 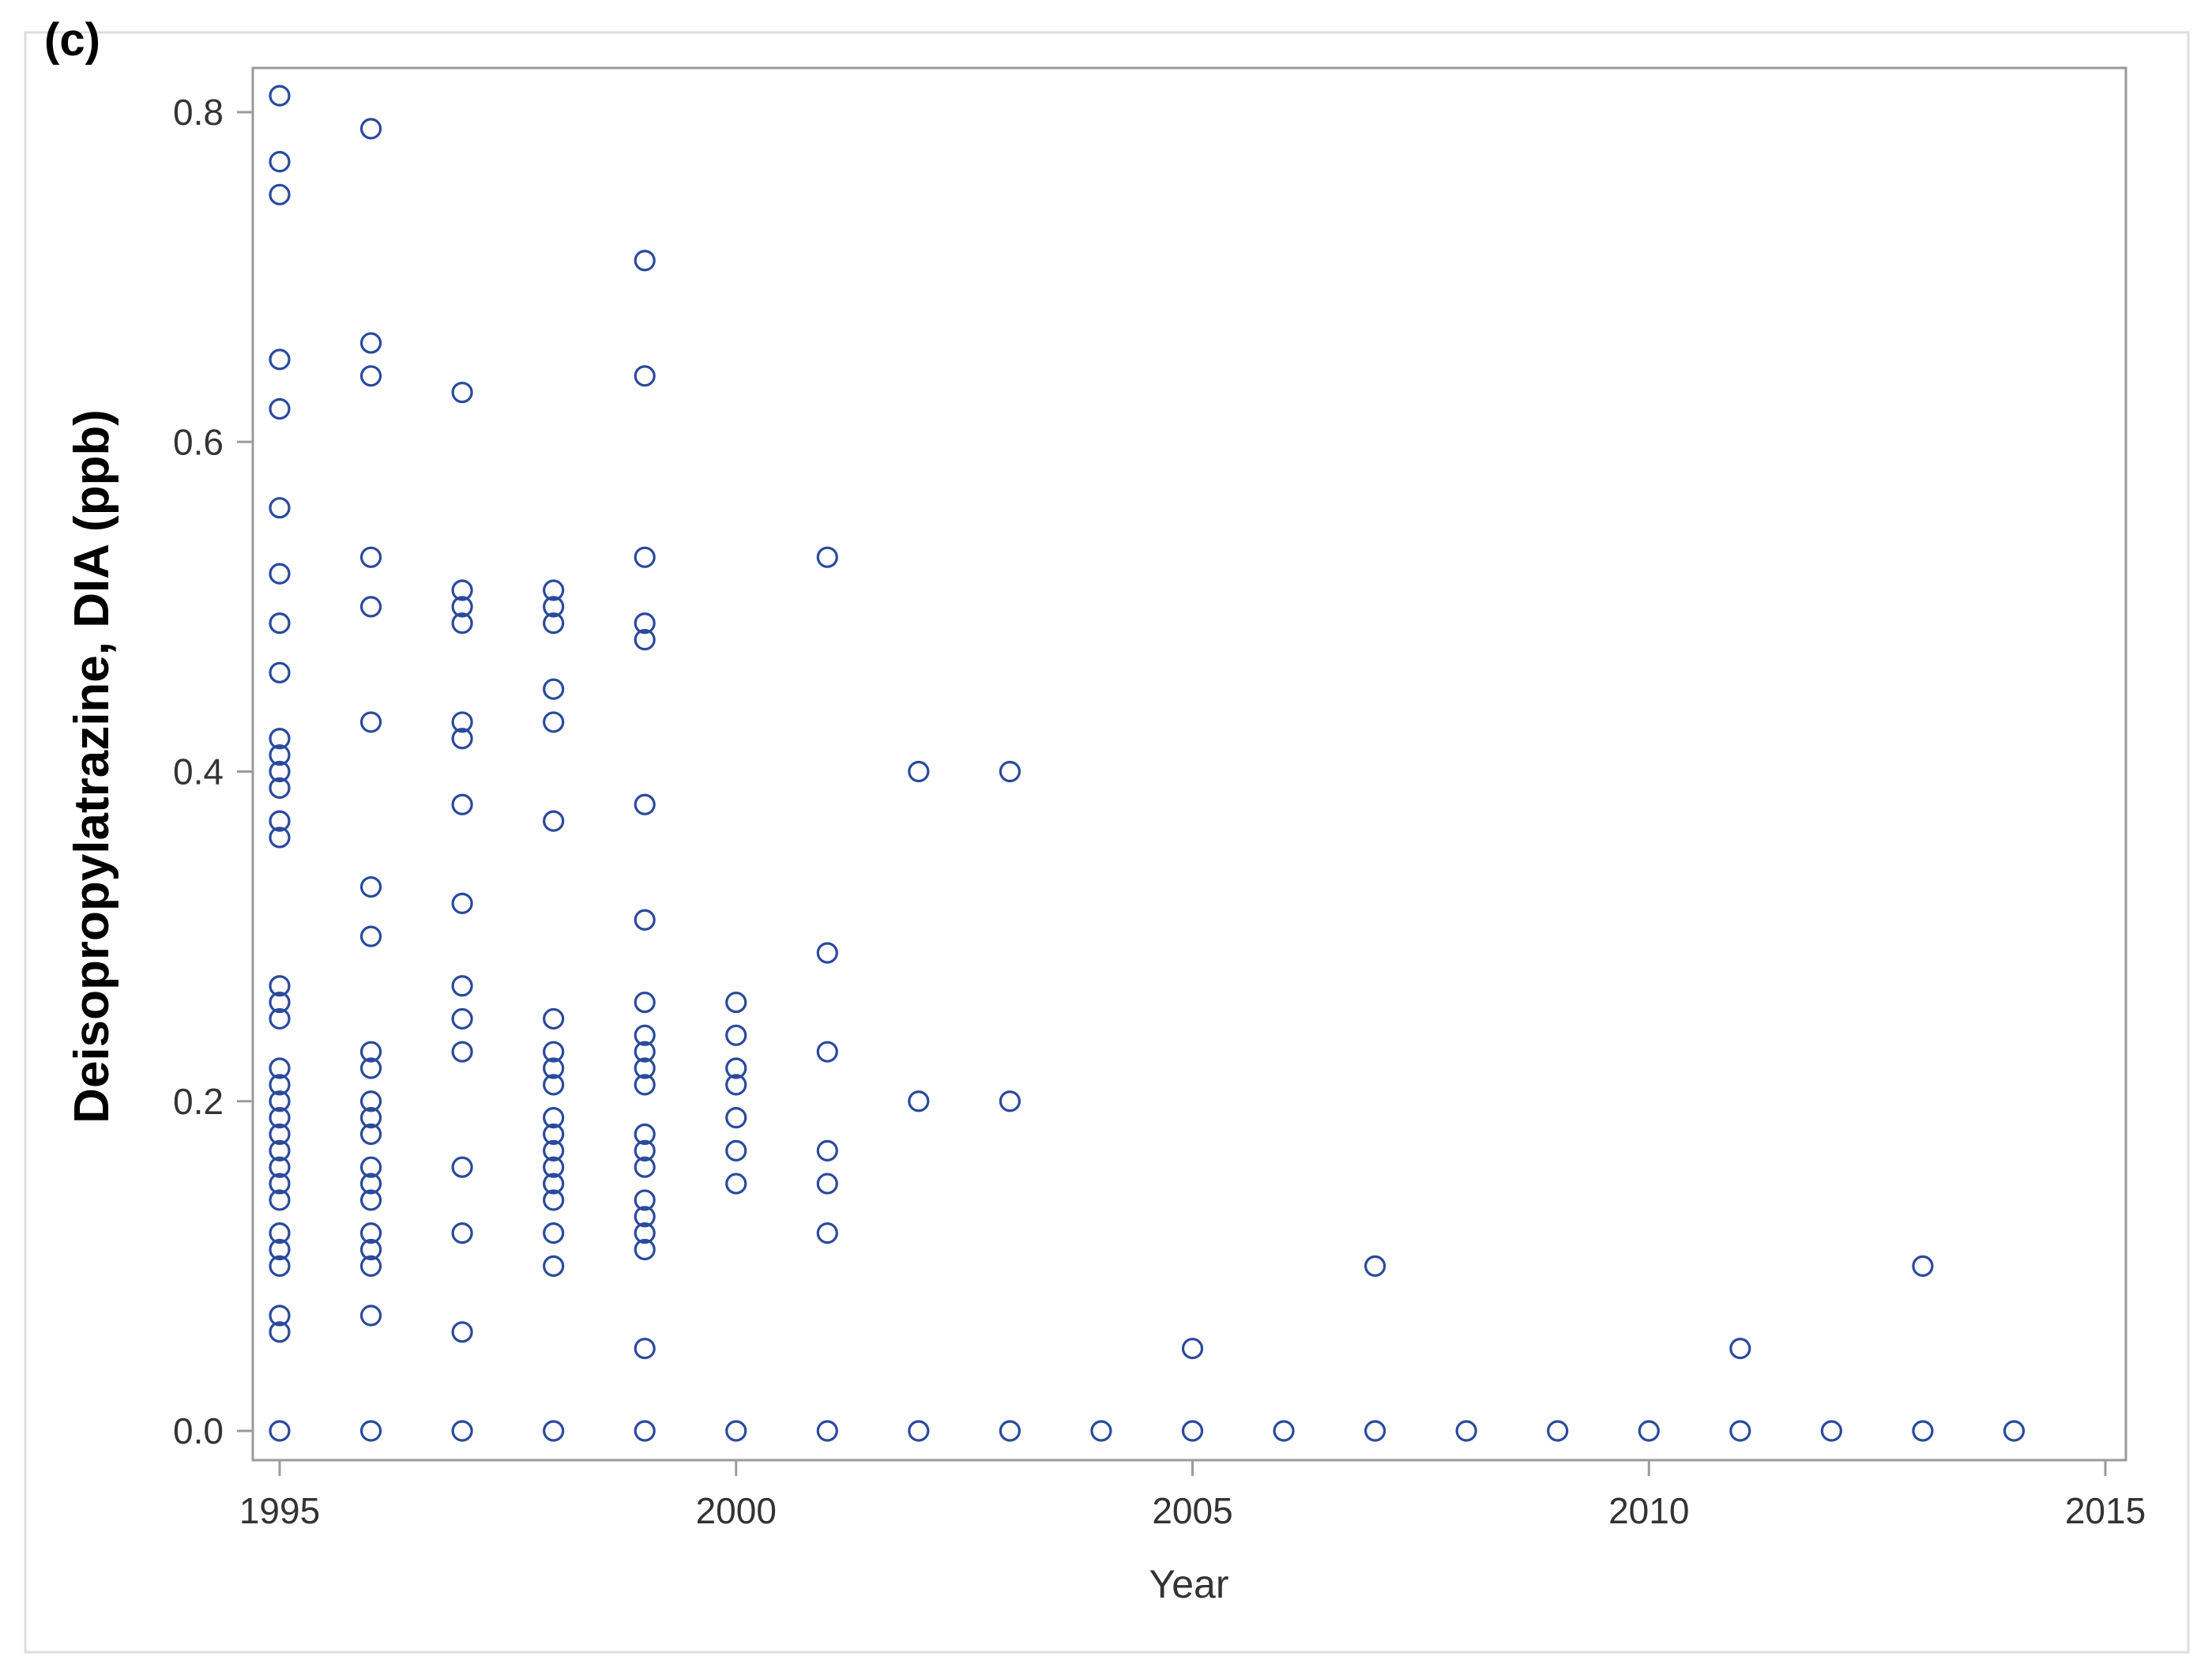 I want to click on x-tick-label: 2015, so click(x=2105, y=1510).